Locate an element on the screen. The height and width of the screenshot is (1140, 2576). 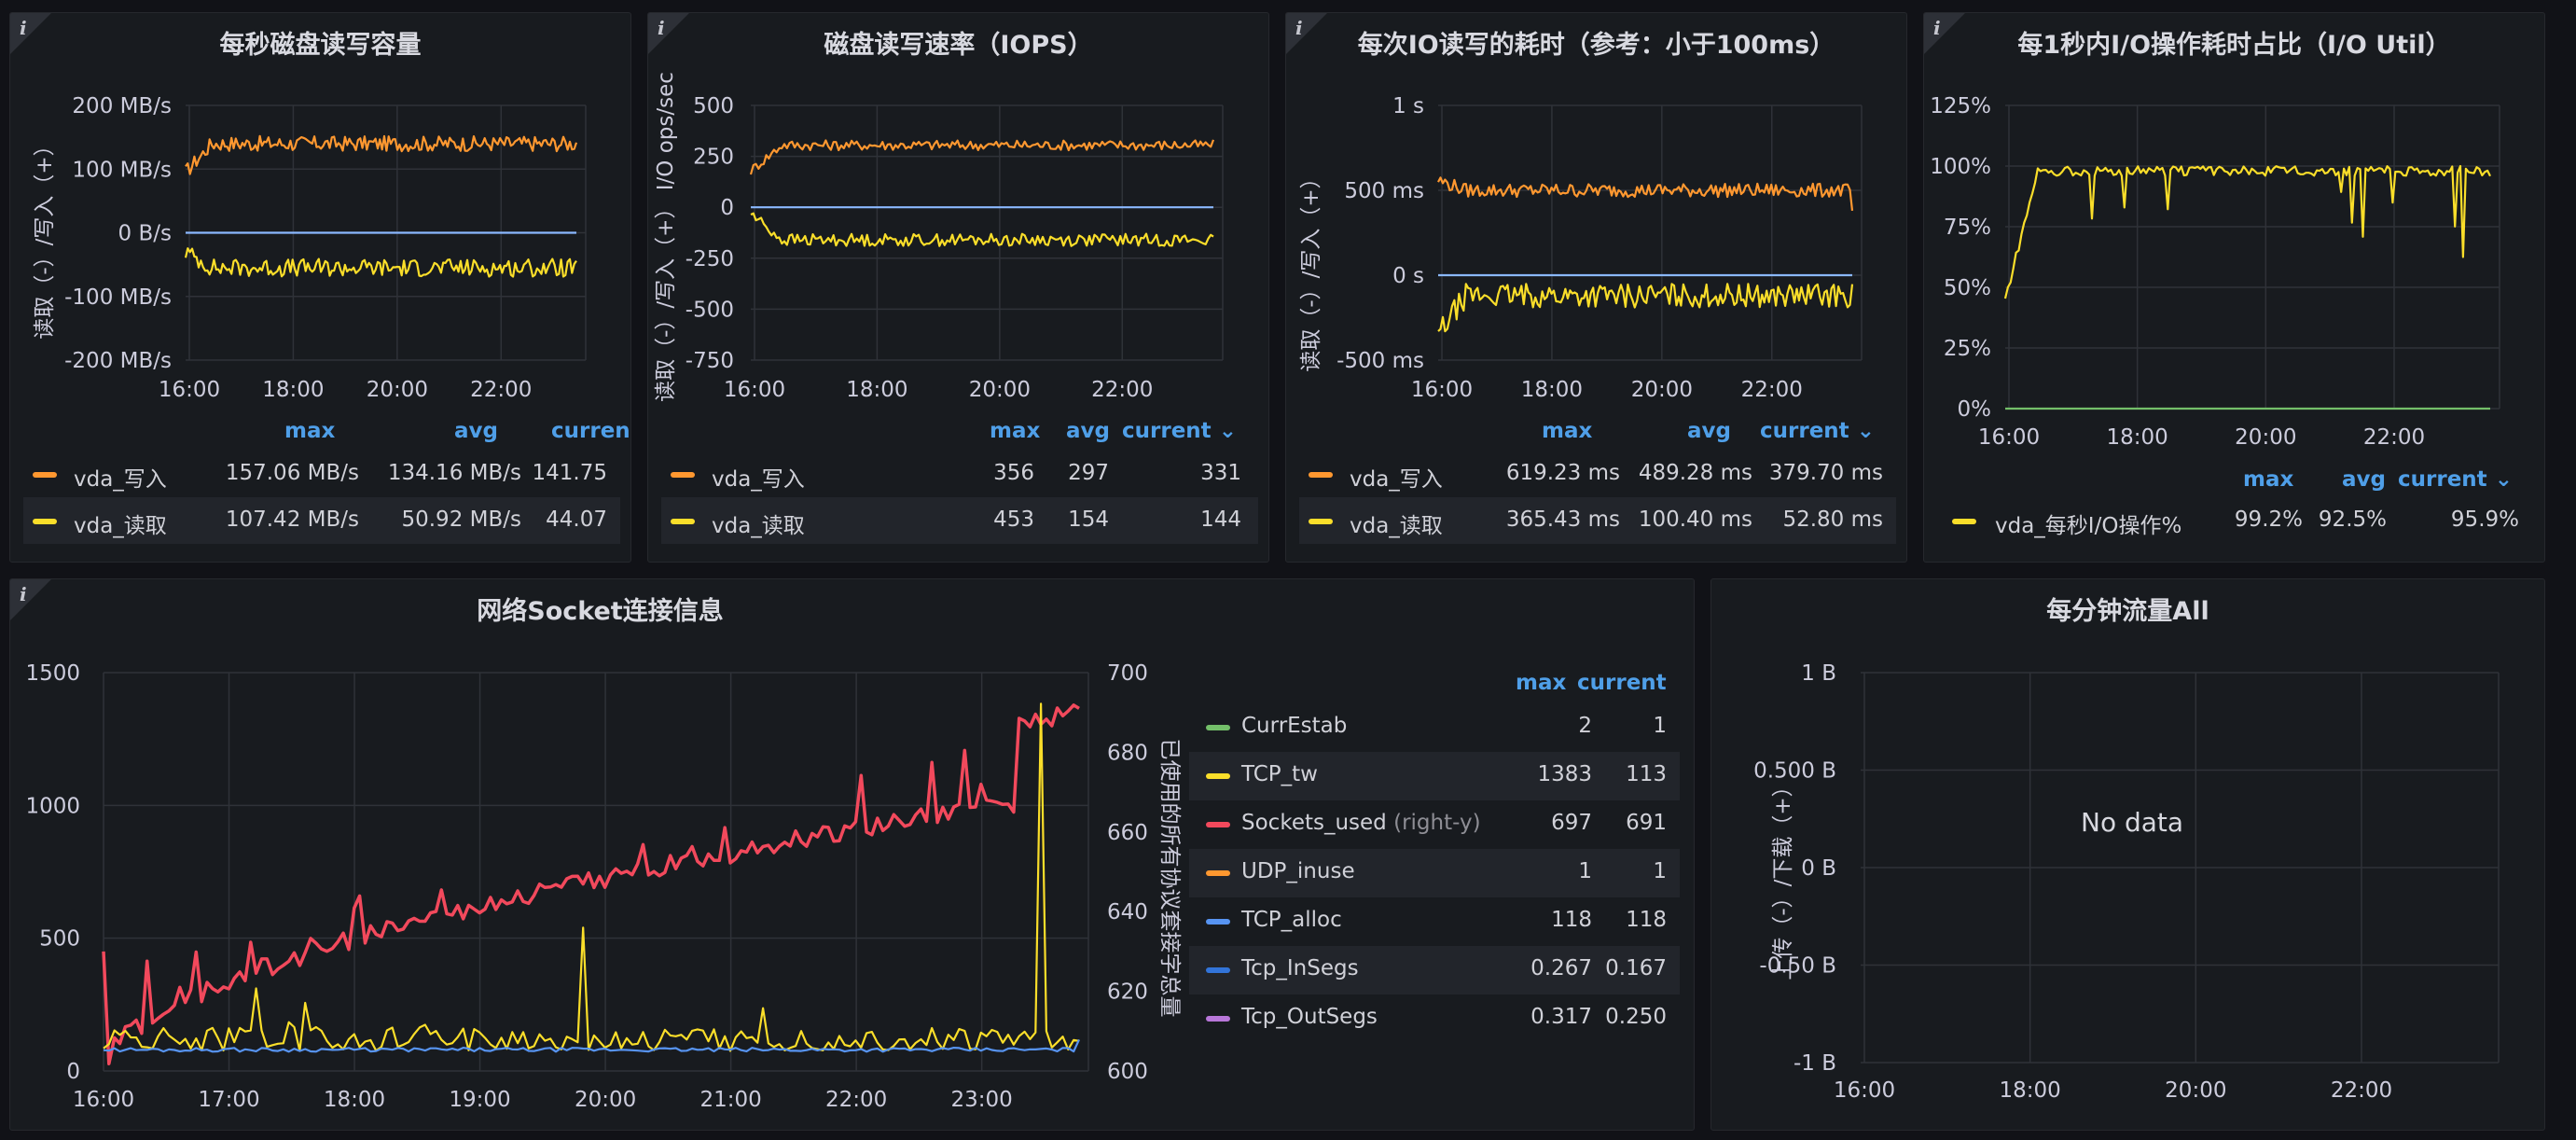
legend-row: CurrEstab 2 1 is located at coordinates (1434, 727).